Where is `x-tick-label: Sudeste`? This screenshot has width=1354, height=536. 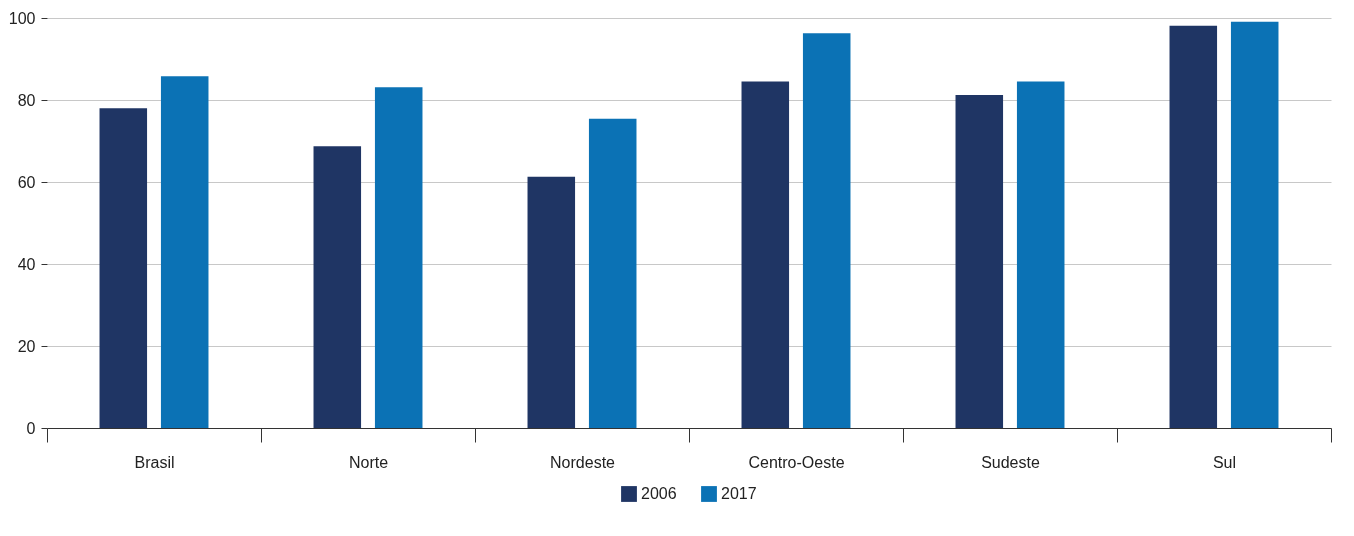
x-tick-label: Sudeste is located at coordinates (1010, 462).